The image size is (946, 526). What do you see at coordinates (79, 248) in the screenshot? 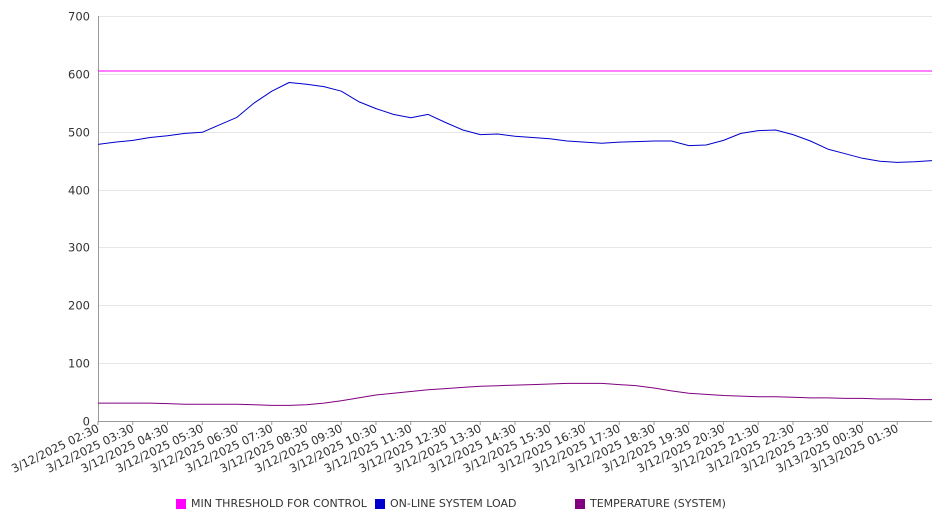
I see `y-tick-label: 300` at bounding box center [79, 248].